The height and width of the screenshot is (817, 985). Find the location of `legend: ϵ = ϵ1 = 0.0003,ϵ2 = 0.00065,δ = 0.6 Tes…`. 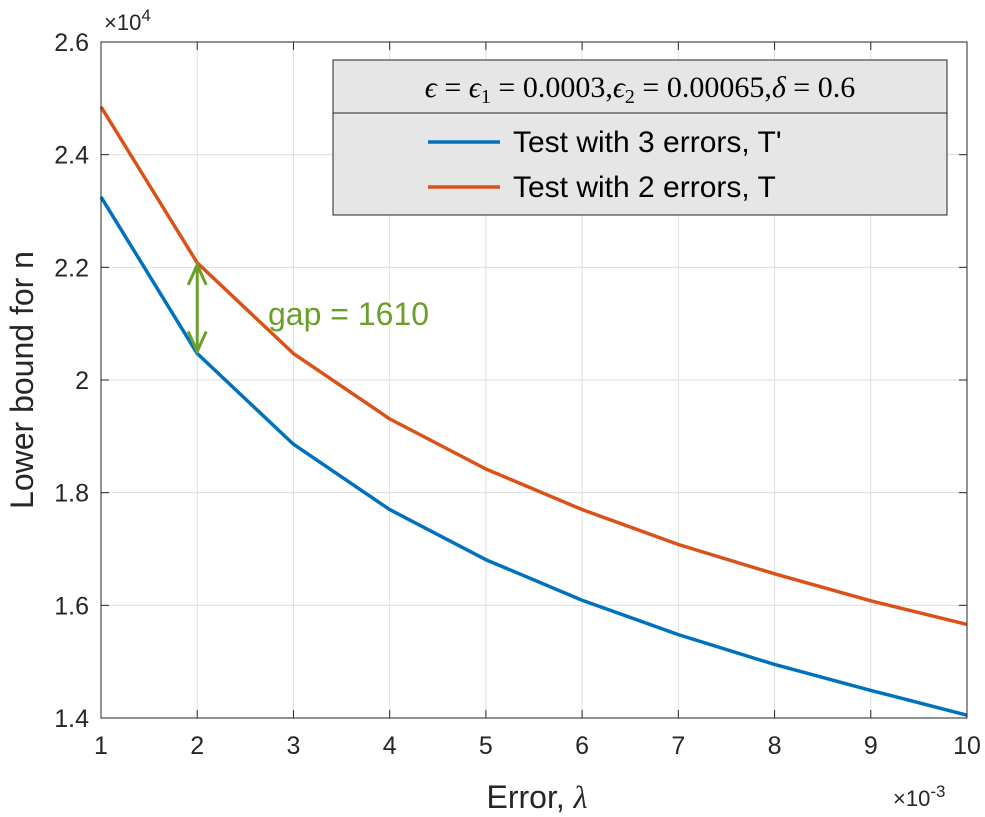

legend: ϵ = ϵ1 = 0.0003,ϵ2 = 0.00065,δ = 0.6 Tes… is located at coordinates (640, 137).